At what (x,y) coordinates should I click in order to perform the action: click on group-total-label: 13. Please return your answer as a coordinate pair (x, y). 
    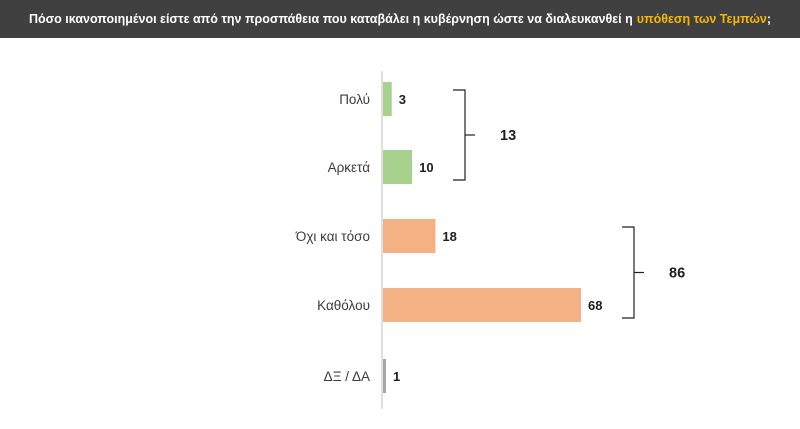
    Looking at the image, I should click on (508, 136).